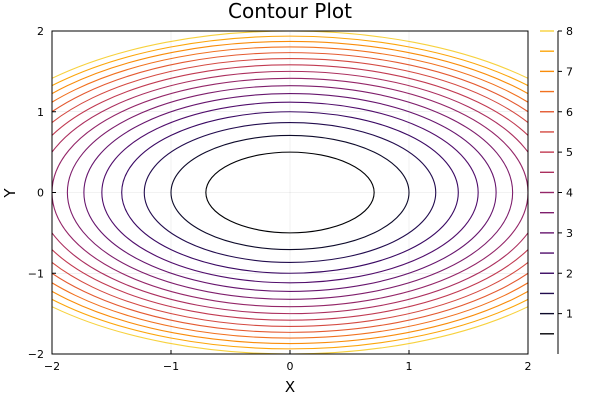  Describe the element at coordinates (290, 387) in the screenshot. I see `x-axis-label: X` at that location.